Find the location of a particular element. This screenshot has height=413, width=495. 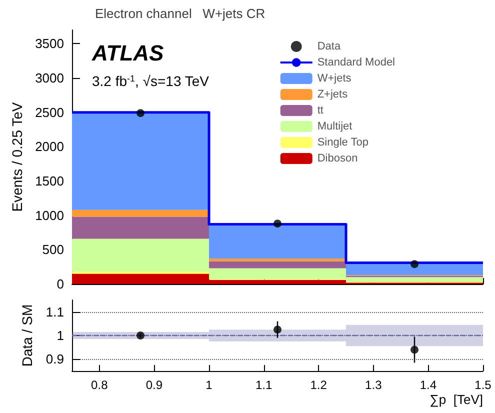

x-tick-label: 1.4 is located at coordinates (428, 385).